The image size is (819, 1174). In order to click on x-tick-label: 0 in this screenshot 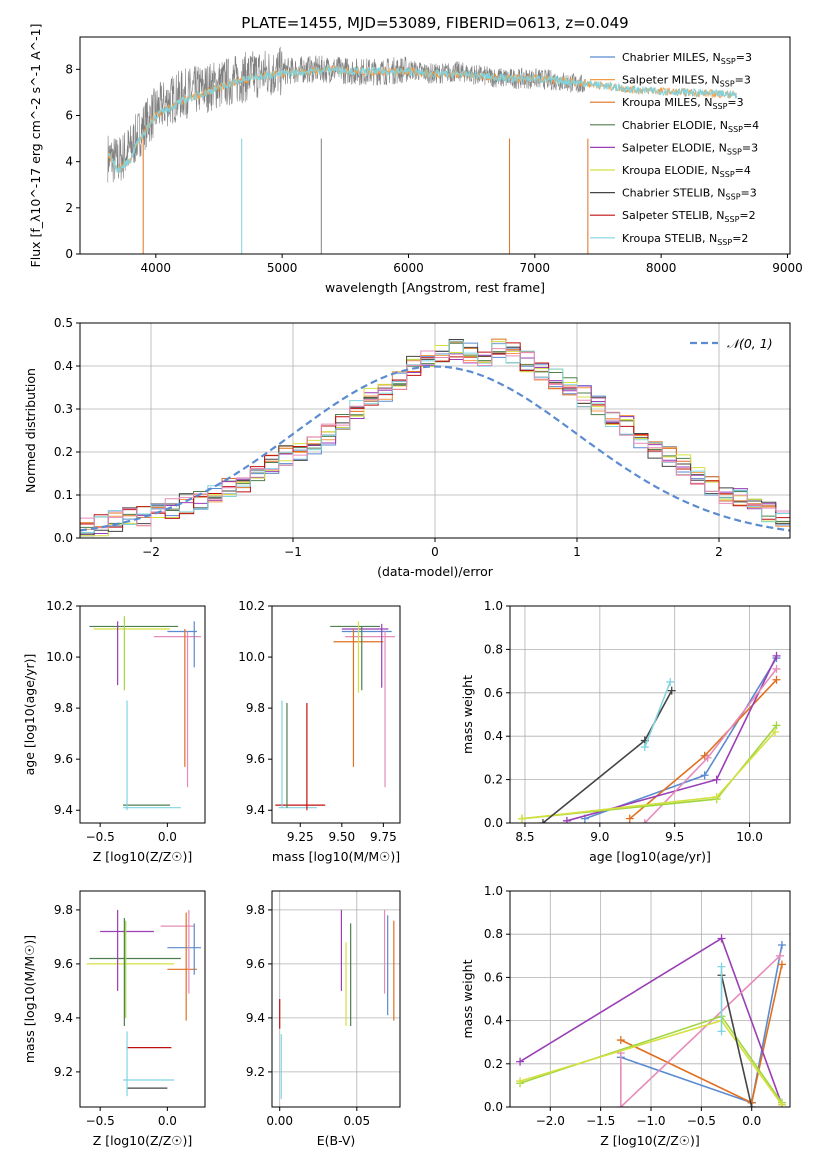, I will do `click(435, 552)`.